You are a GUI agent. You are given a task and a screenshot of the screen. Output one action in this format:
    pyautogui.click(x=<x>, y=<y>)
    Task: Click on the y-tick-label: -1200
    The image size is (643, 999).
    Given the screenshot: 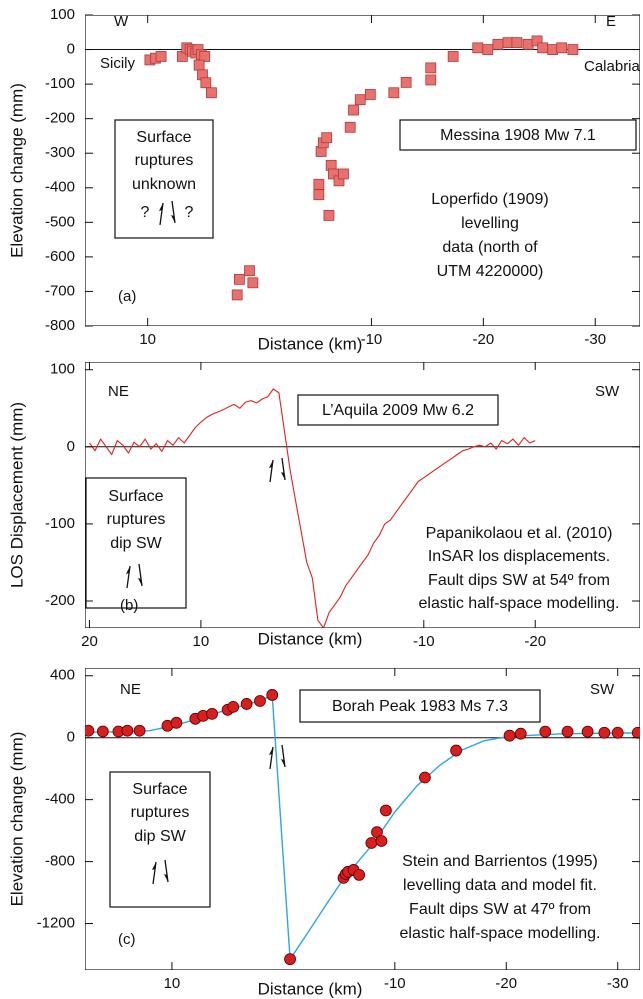 What is the action you would take?
    pyautogui.click(x=56, y=923)
    